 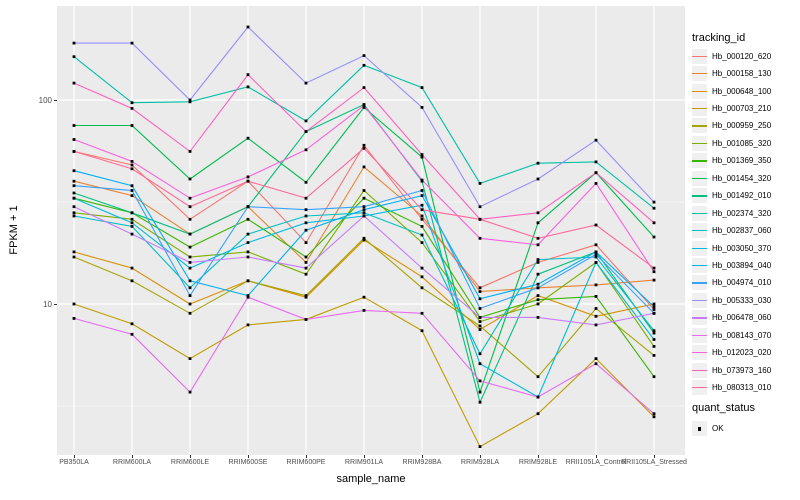 What do you see at coordinates (731, 265) in the screenshot?
I see `legend-entry-Hb_003894_040: Hb_003894_040` at bounding box center [731, 265].